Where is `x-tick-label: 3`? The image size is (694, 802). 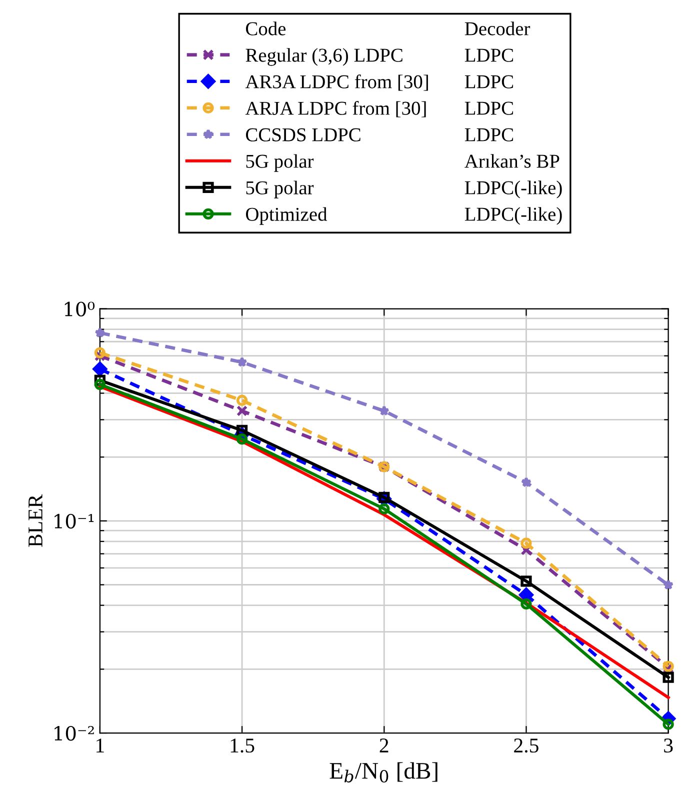 x-tick-label: 3 is located at coordinates (668, 745).